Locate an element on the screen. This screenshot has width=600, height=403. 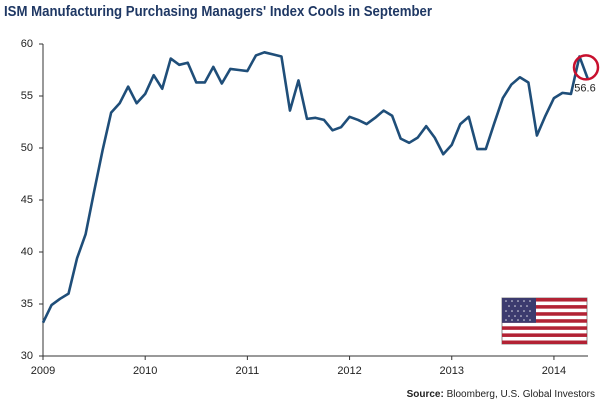
y-tick-label: 35 is located at coordinates (27, 304).